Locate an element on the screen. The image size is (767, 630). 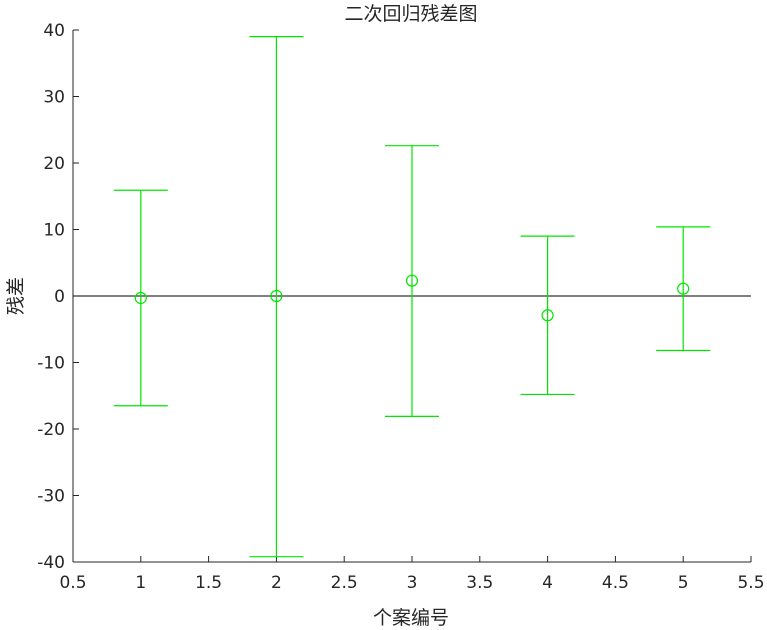
y-tick-label: -40 is located at coordinates (51, 563).